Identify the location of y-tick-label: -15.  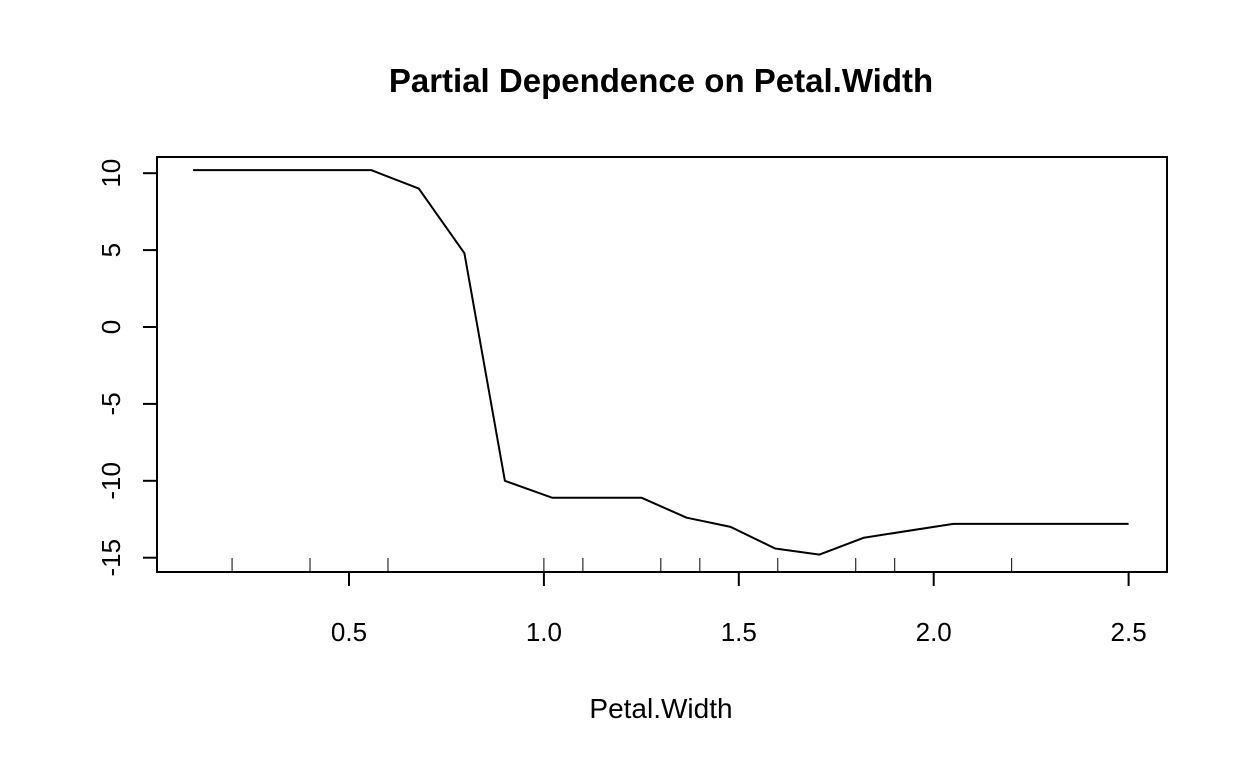
(111, 558).